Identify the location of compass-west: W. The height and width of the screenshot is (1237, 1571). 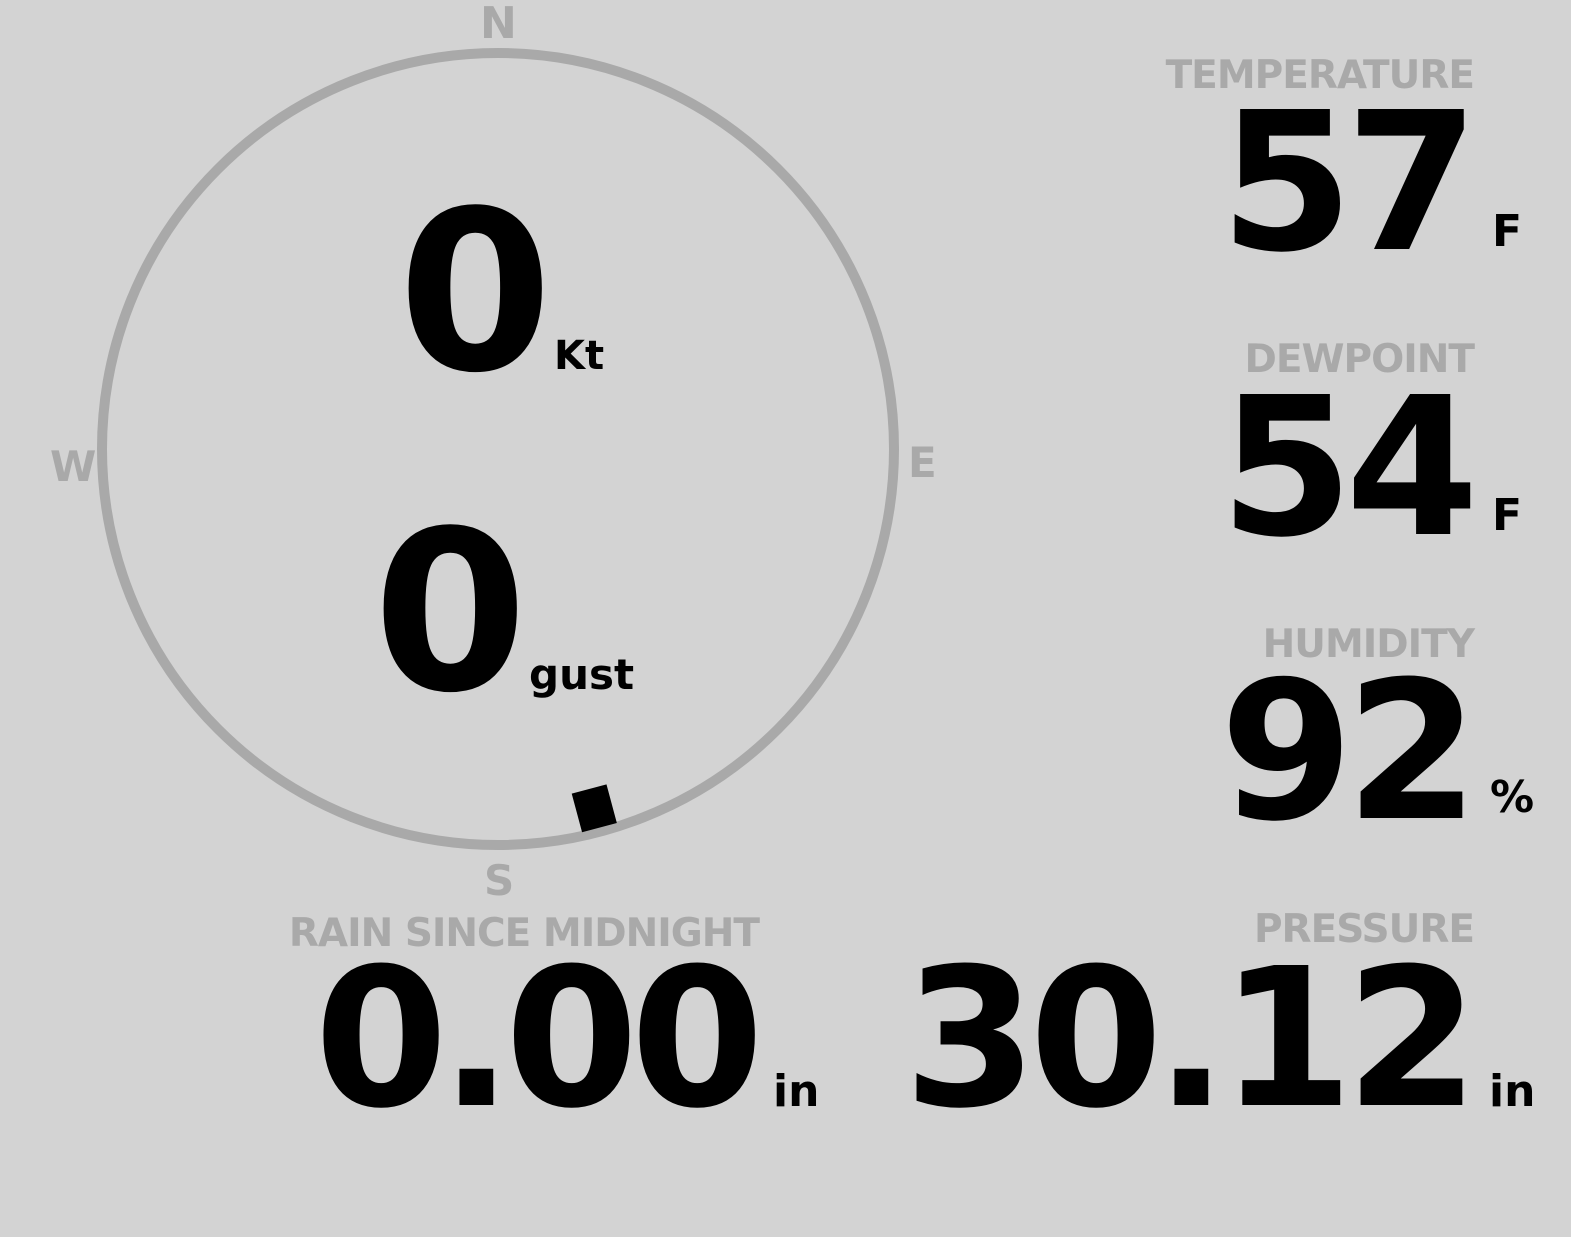
(73, 466).